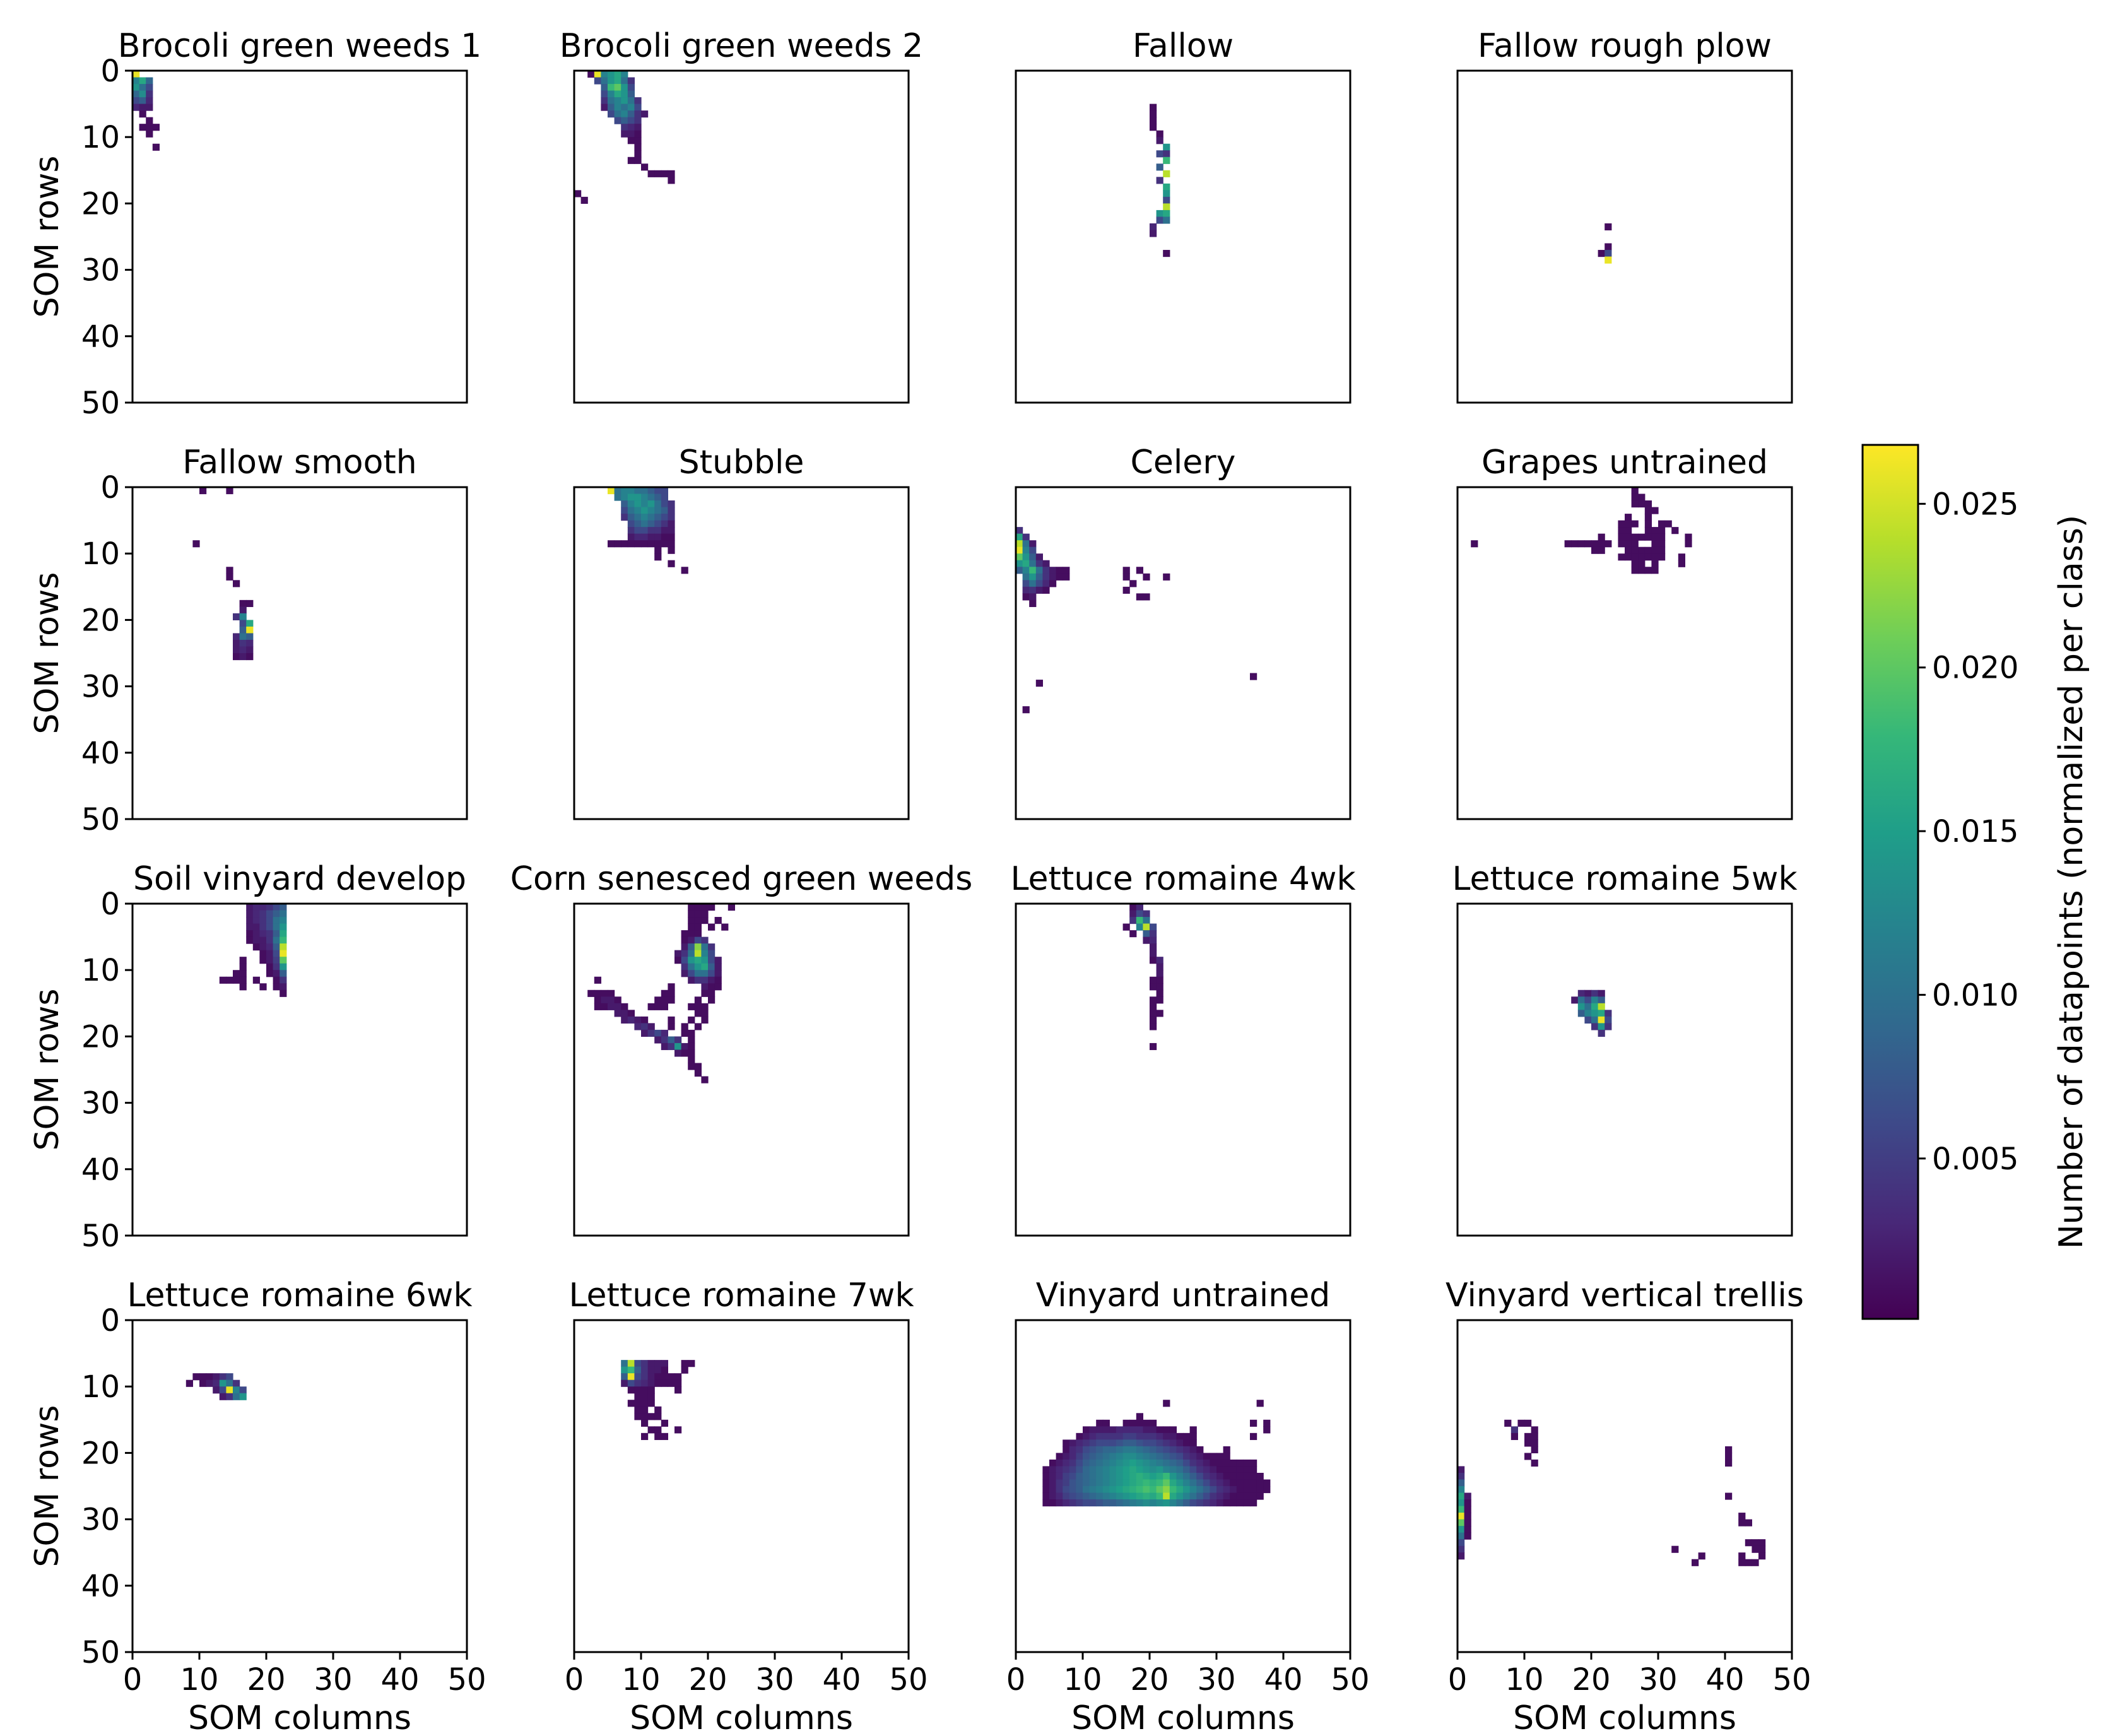  I want to click on heatmap-cells, so click(1160, 180).